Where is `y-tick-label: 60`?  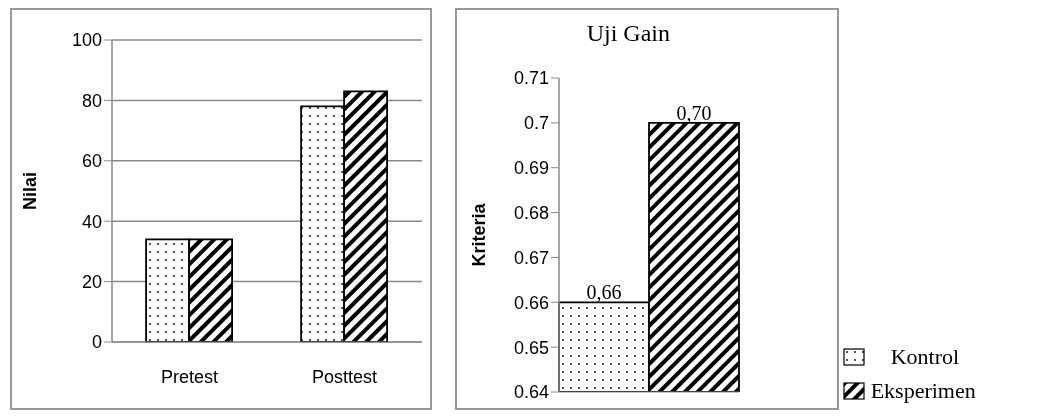
y-tick-label: 60 is located at coordinates (91, 161).